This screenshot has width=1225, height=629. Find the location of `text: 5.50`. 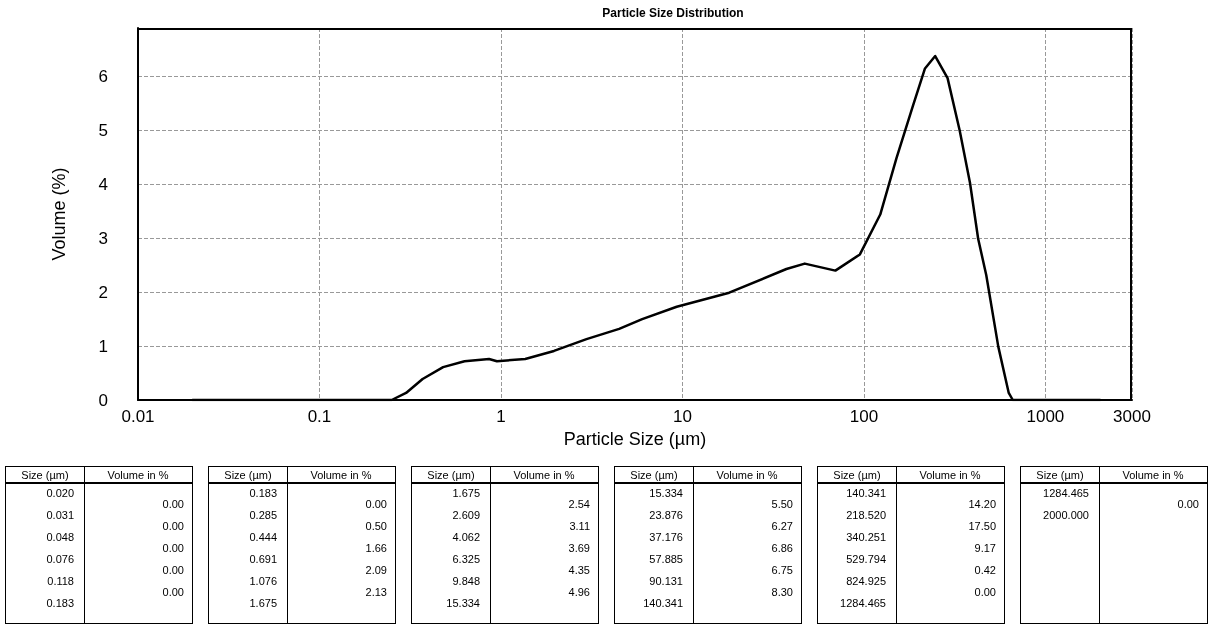

text: 5.50 is located at coordinates (782, 504).